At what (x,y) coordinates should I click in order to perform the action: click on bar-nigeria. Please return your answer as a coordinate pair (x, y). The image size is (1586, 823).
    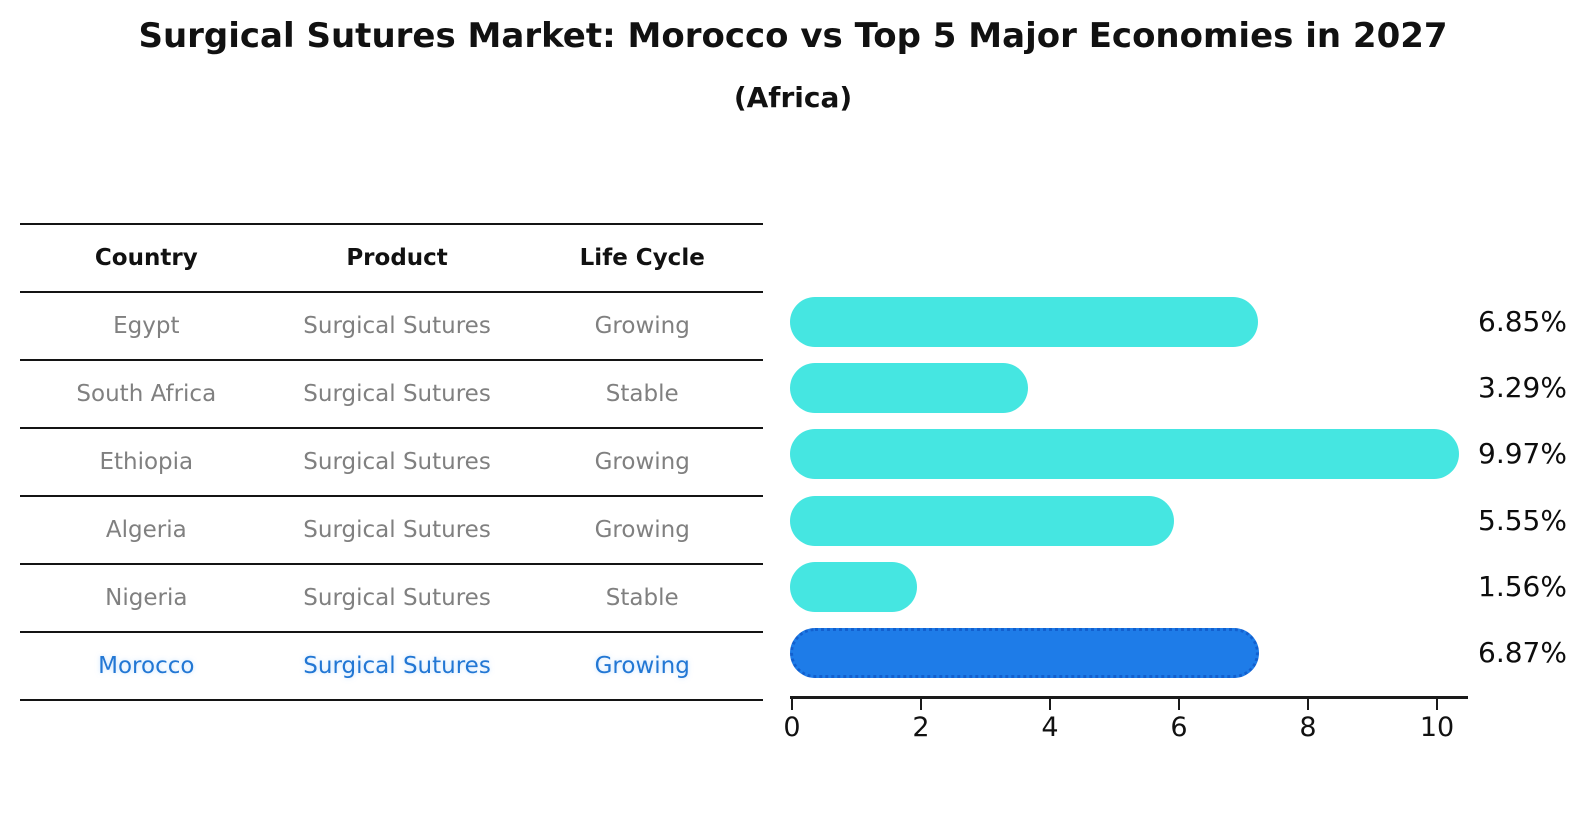
    Looking at the image, I should click on (853, 587).